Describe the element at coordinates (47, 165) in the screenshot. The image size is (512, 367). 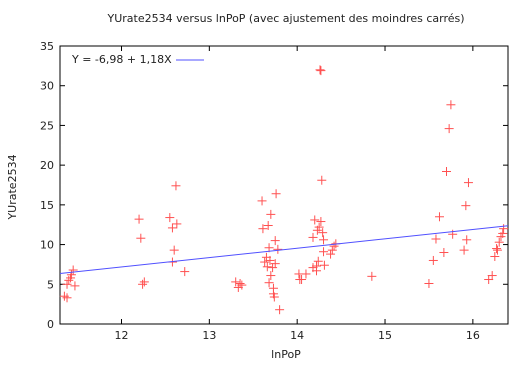
I see `y-tick-label: 20` at that location.